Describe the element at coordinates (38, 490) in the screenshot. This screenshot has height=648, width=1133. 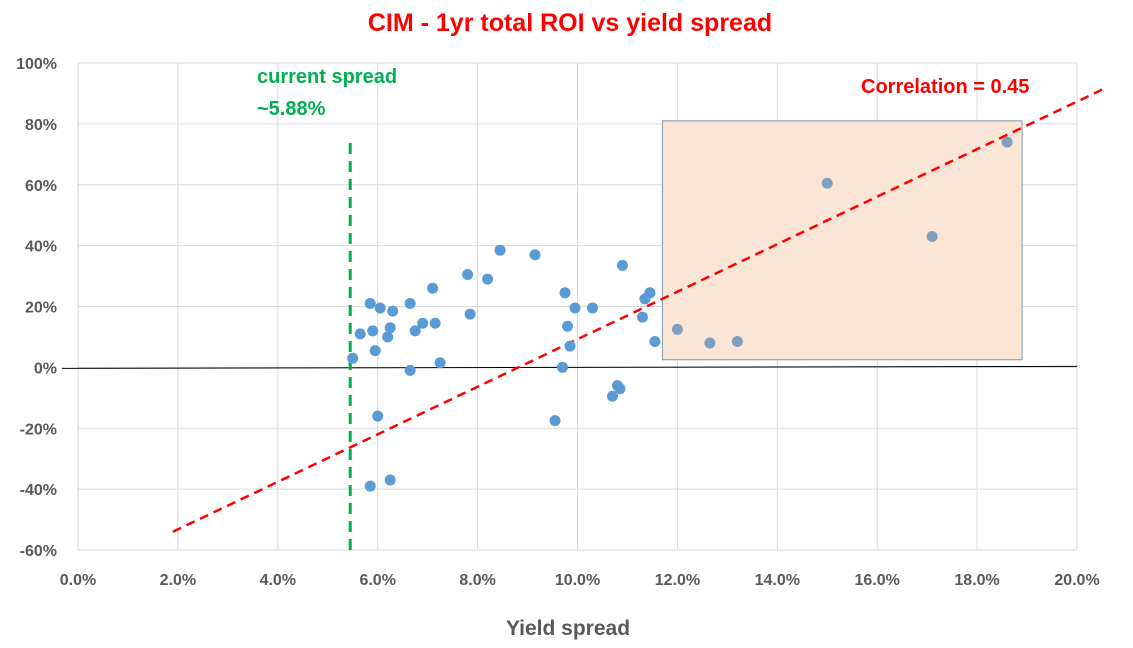
I see `y-tick-label: -40%` at that location.